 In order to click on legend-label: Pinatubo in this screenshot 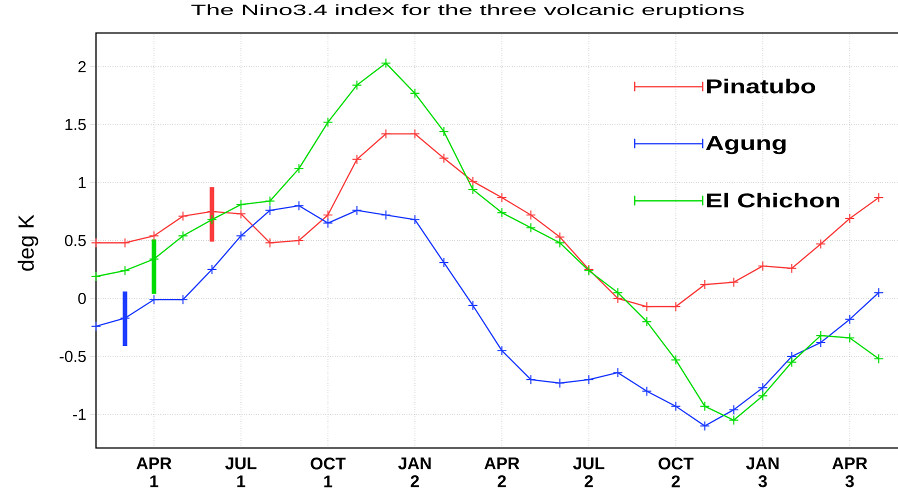, I will do `click(761, 86)`.